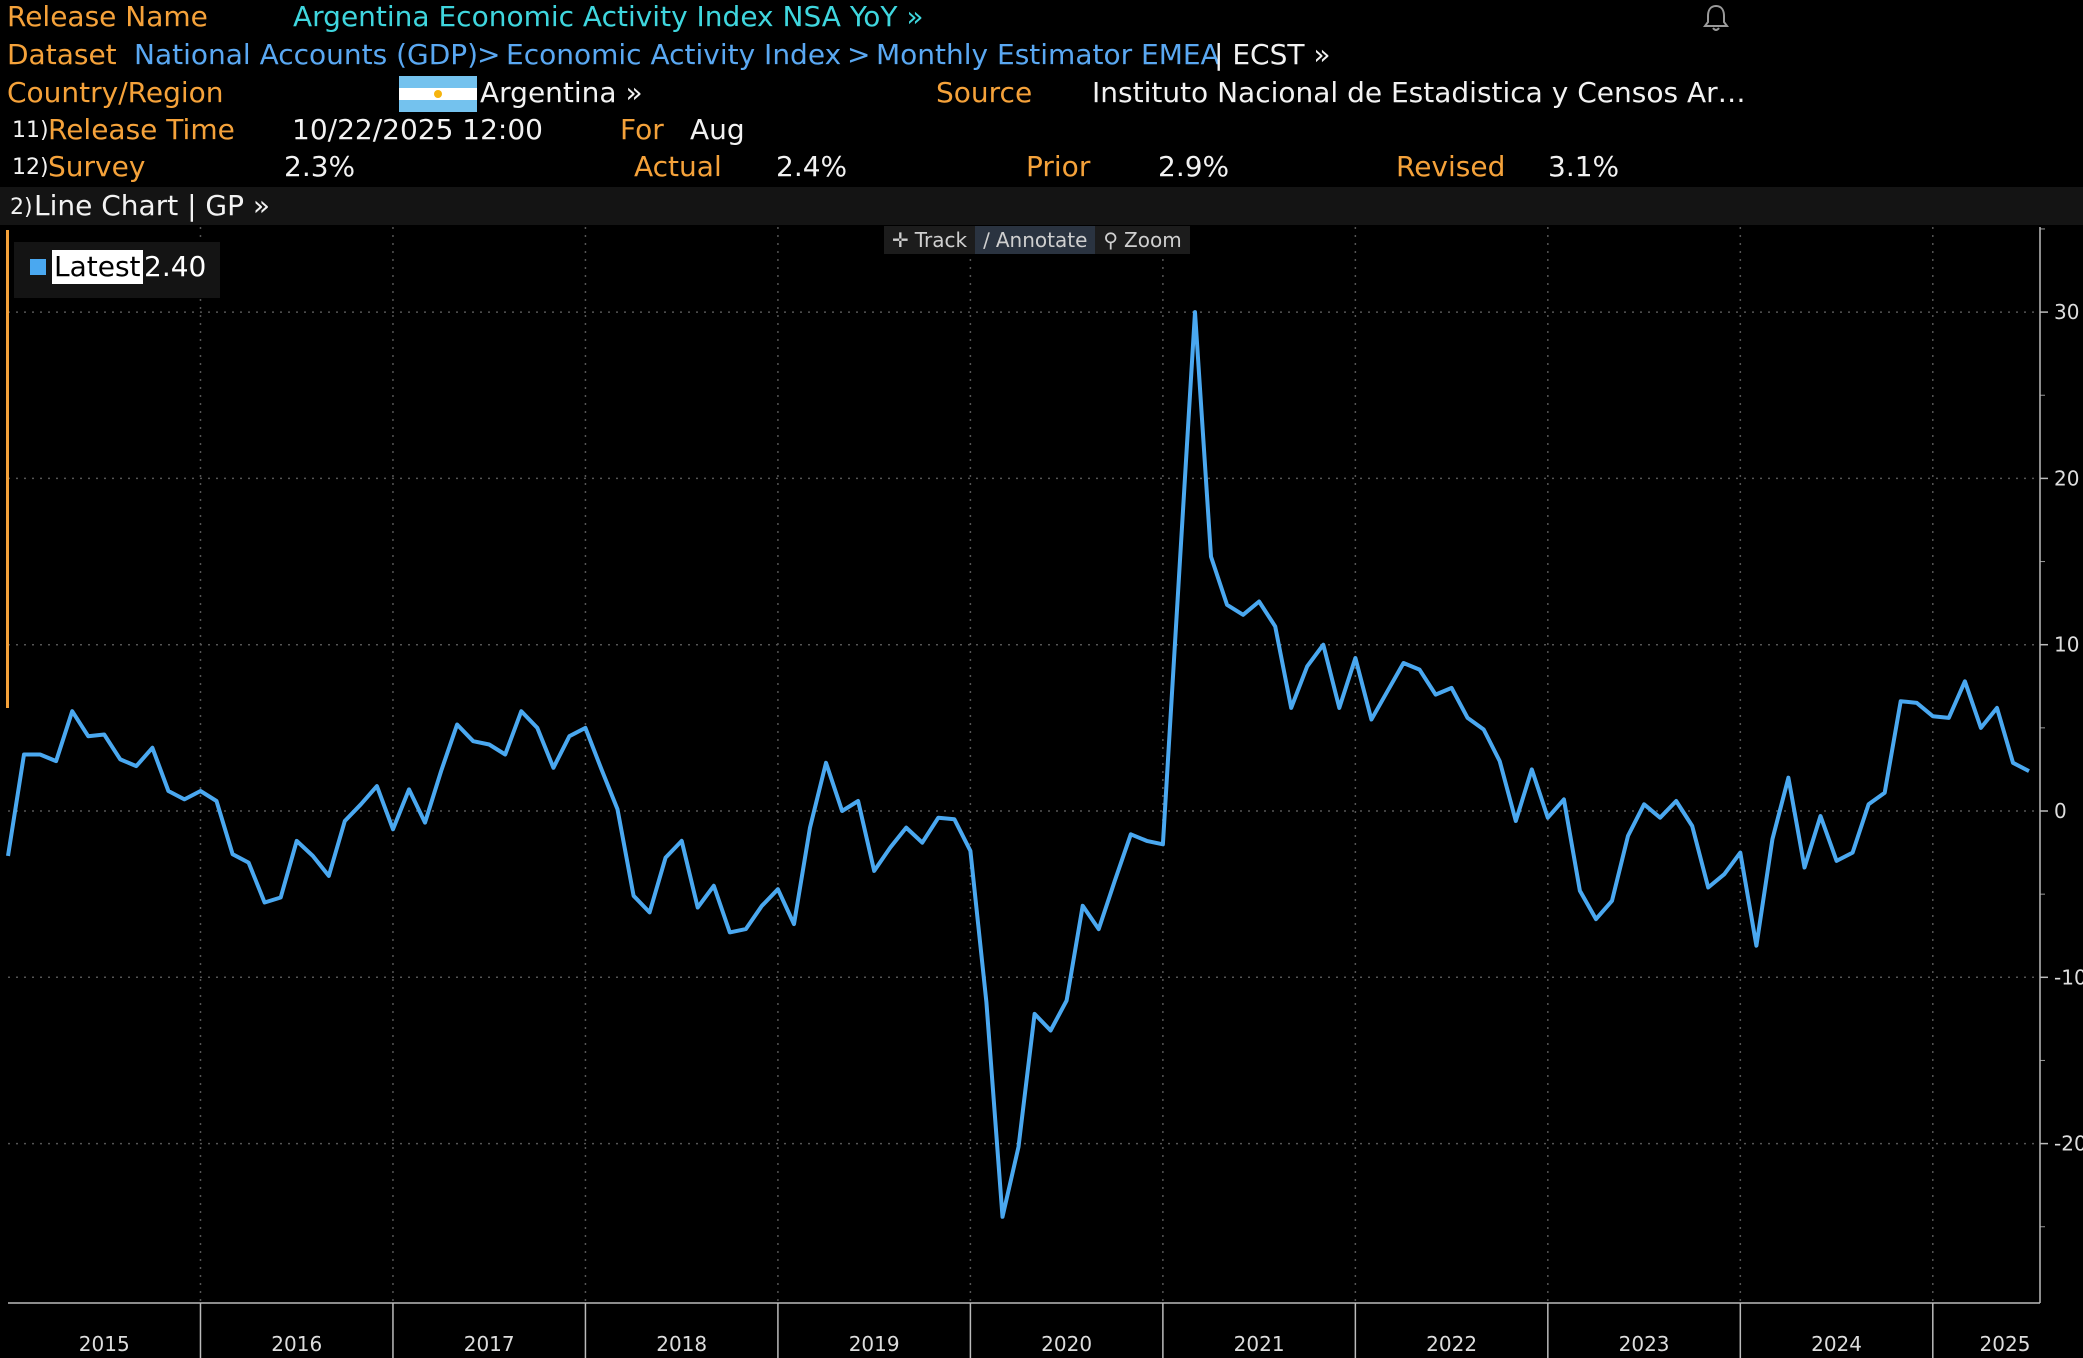 Image resolution: width=2083 pixels, height=1358 pixels. What do you see at coordinates (1584, 166) in the screenshot?
I see `revised-value: 3.1%` at bounding box center [1584, 166].